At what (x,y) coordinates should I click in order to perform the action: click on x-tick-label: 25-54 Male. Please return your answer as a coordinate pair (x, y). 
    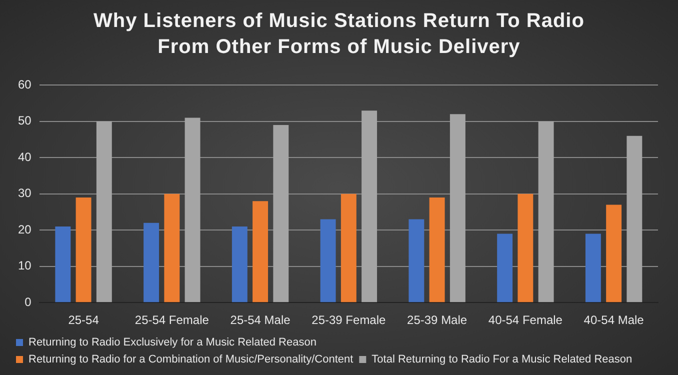
    Looking at the image, I should click on (260, 320).